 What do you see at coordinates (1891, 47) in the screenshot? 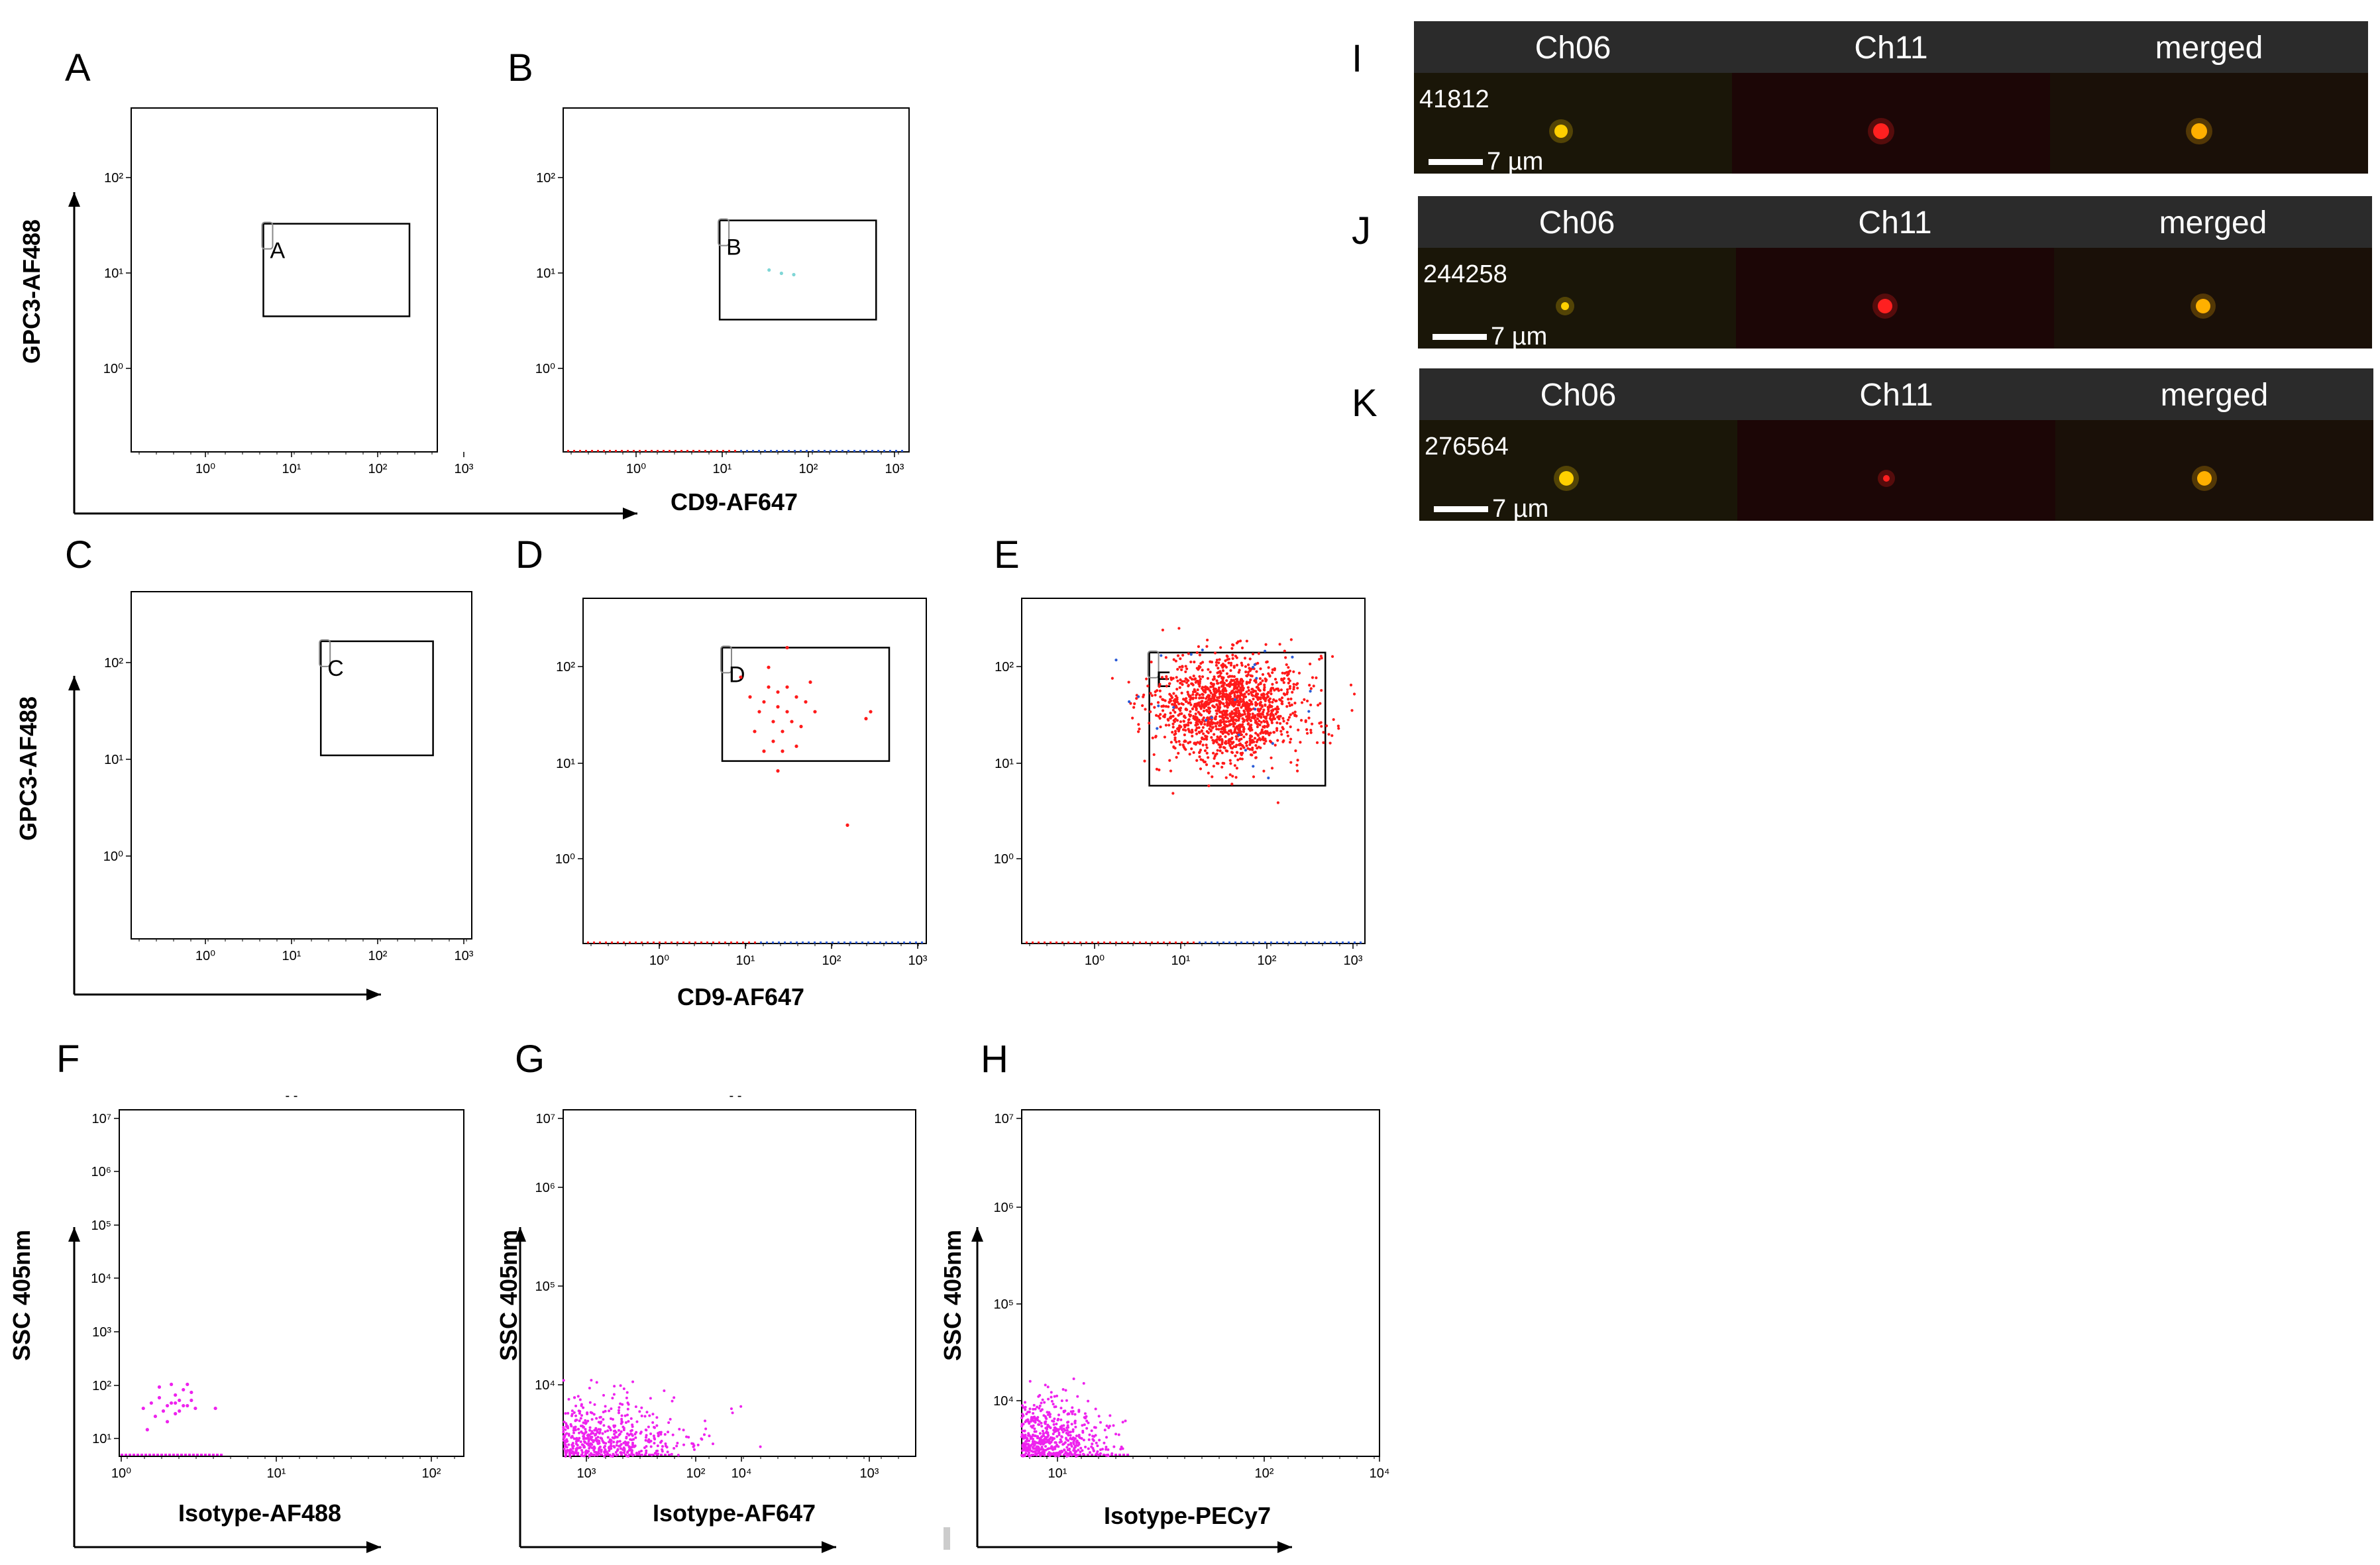
I see `image-header-bar` at bounding box center [1891, 47].